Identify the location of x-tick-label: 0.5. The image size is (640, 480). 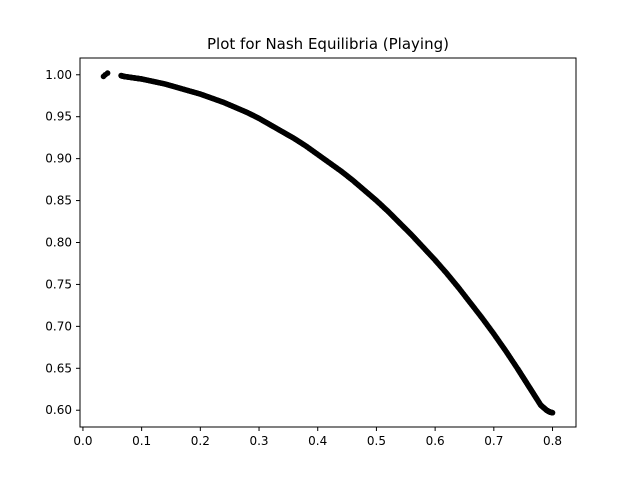
(376, 441).